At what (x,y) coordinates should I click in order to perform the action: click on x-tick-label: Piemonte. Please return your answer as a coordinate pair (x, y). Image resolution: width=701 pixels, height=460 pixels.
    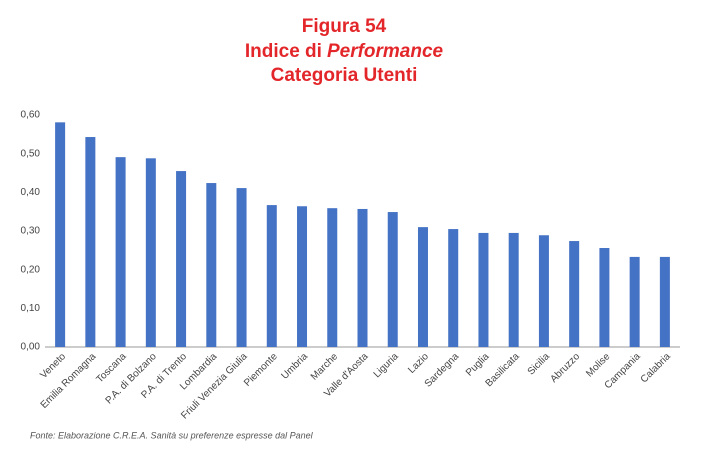
    Looking at the image, I should click on (261, 370).